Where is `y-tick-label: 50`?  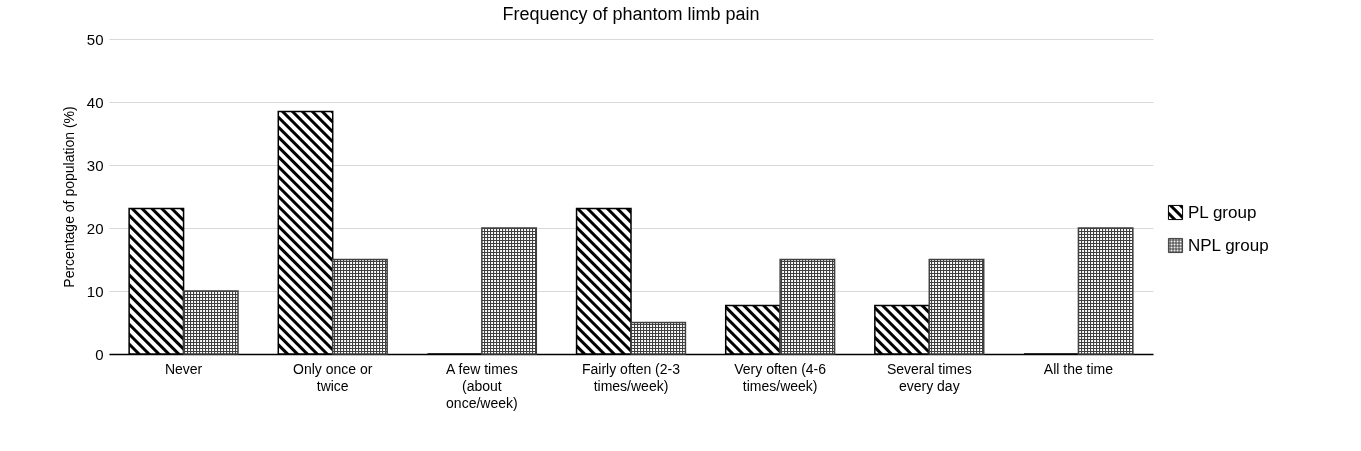 y-tick-label: 50 is located at coordinates (95, 39).